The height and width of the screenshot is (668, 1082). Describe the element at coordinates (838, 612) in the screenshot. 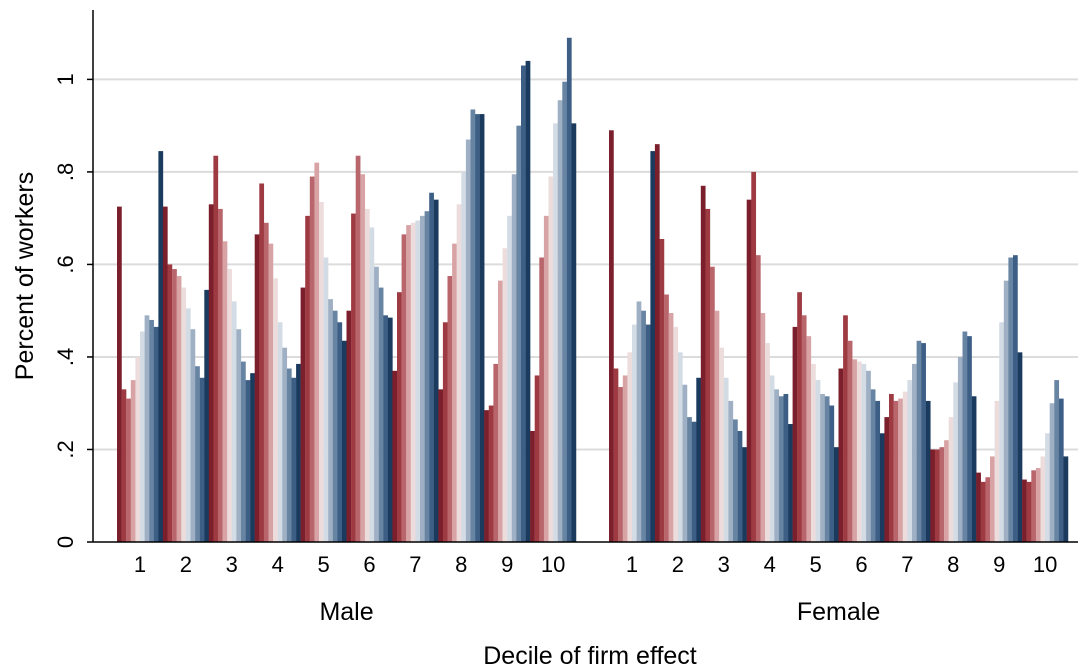

I see `group-label: Female` at that location.